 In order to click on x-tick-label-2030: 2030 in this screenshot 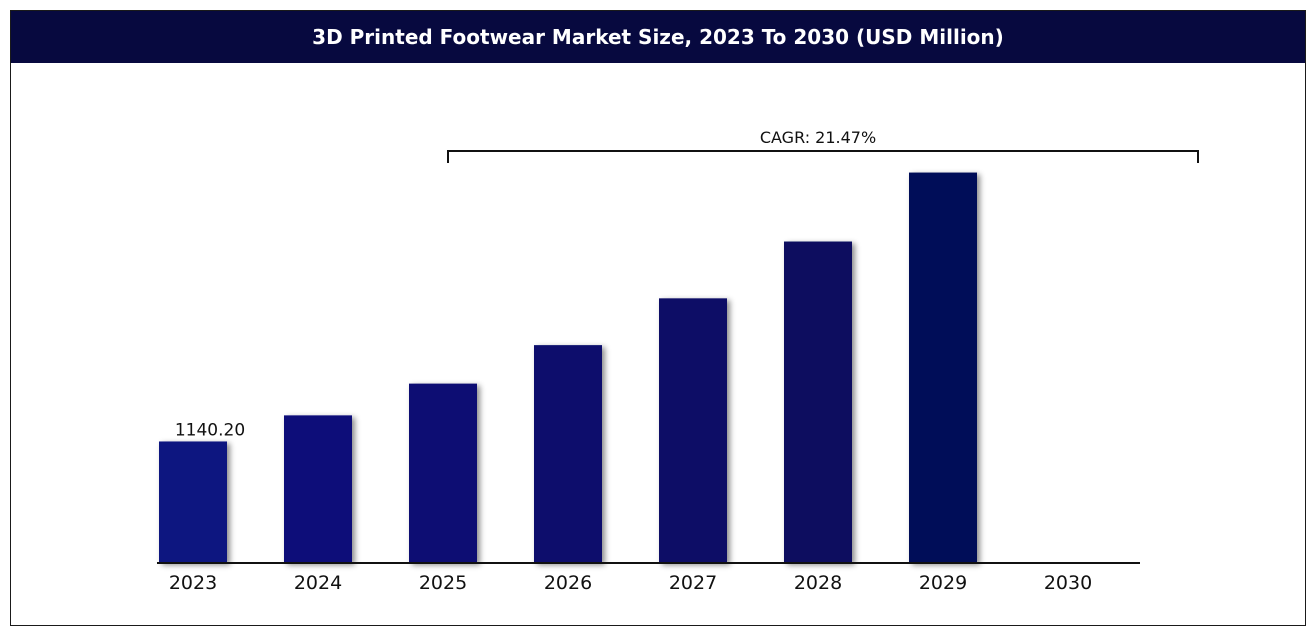, I will do `click(1068, 583)`.